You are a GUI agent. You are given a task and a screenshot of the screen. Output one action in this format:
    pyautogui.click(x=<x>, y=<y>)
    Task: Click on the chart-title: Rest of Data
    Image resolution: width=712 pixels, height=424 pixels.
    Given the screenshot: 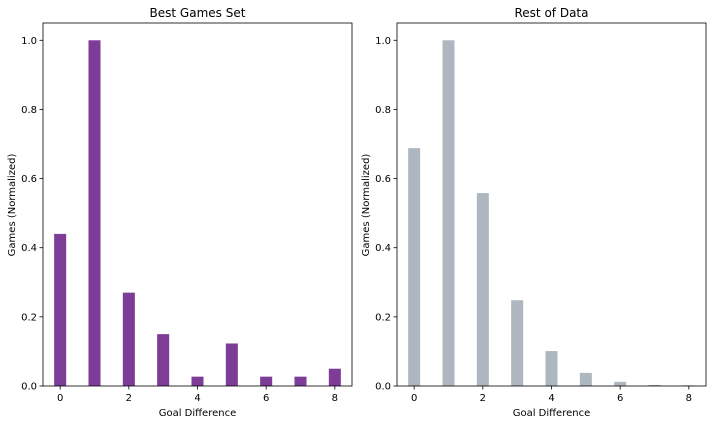 What is the action you would take?
    pyautogui.click(x=552, y=13)
    